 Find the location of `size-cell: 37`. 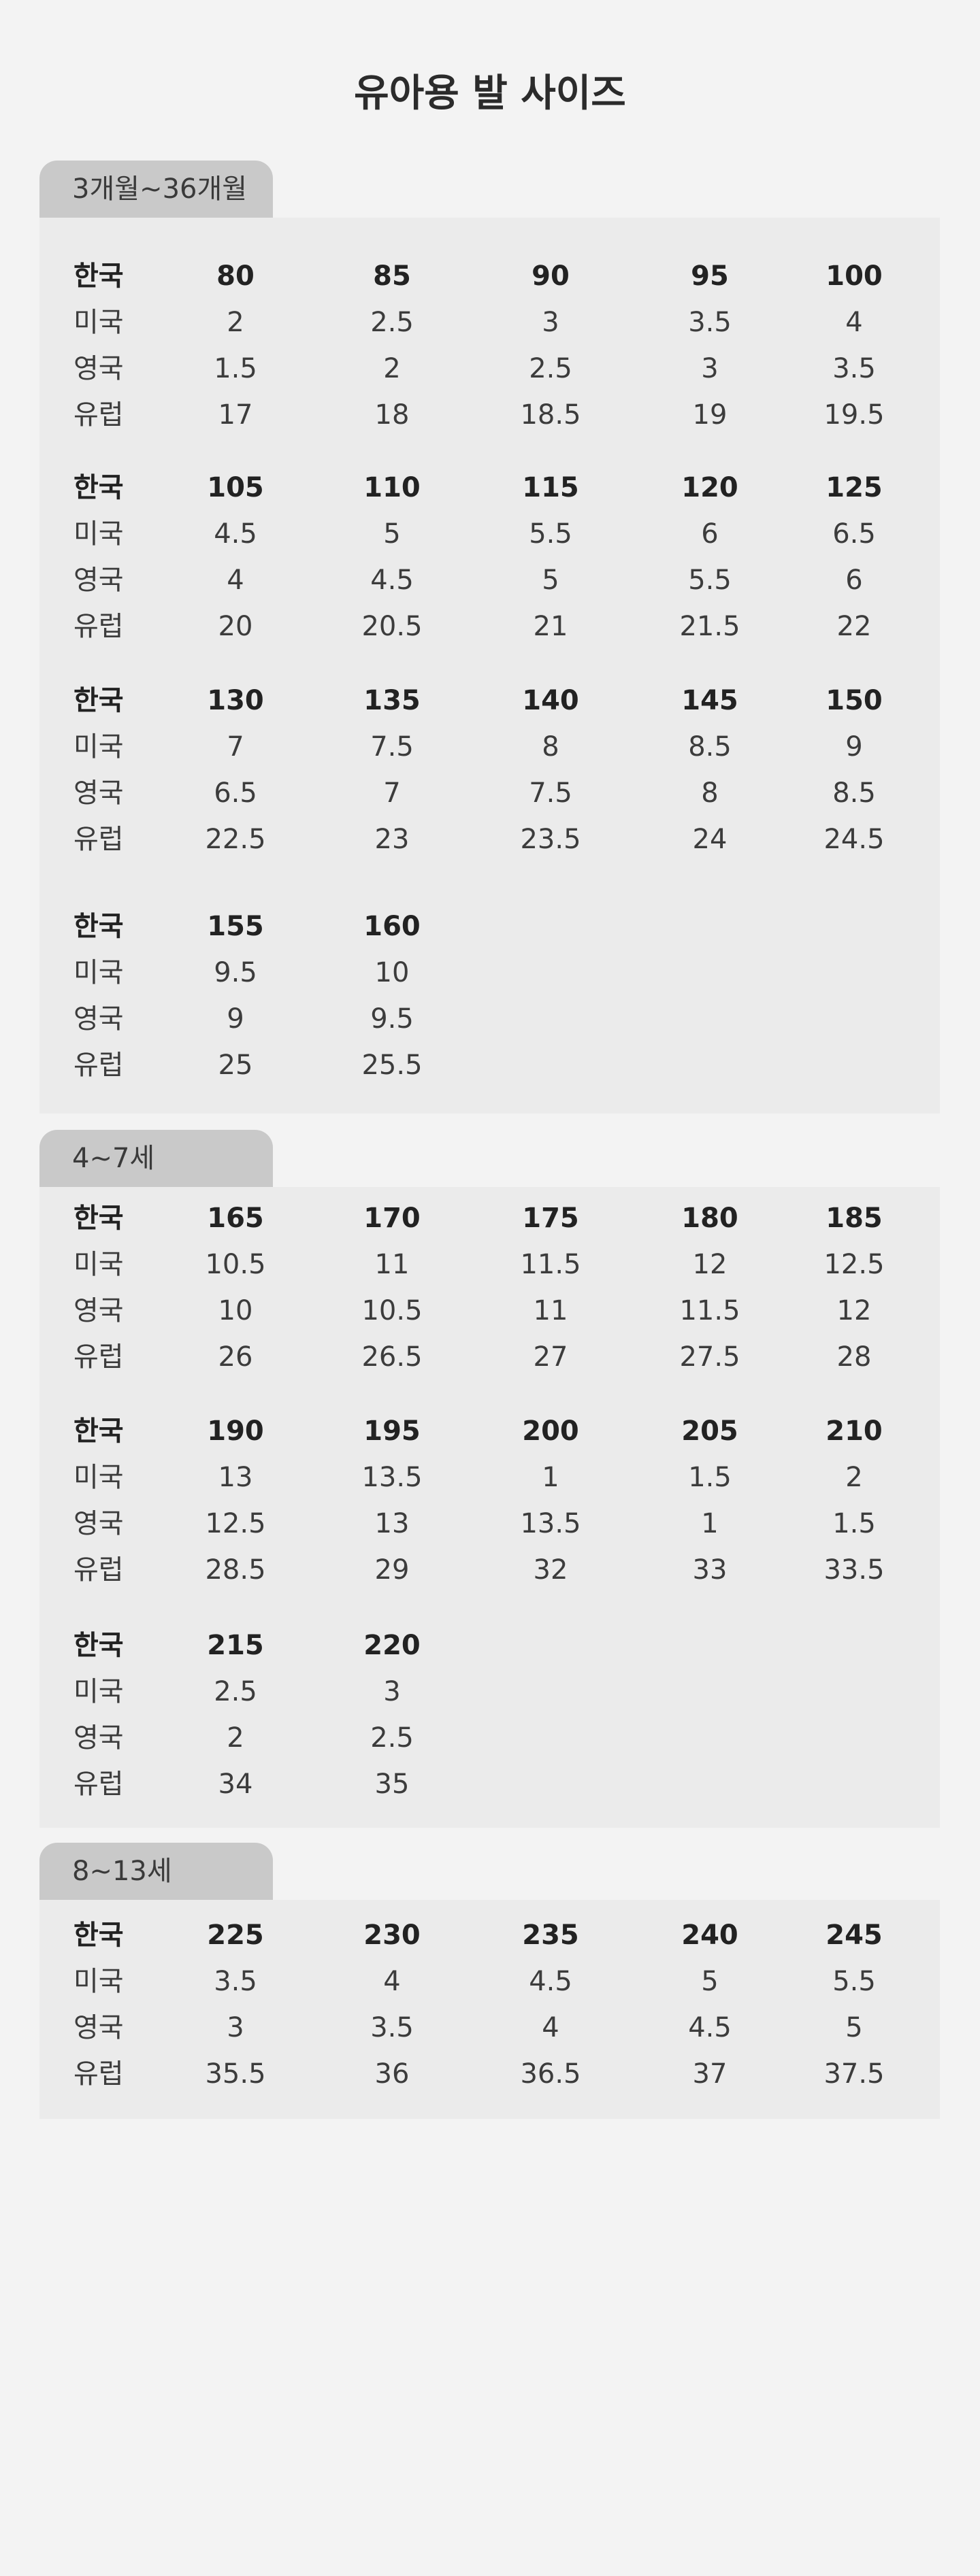

size-cell: 37 is located at coordinates (710, 2074).